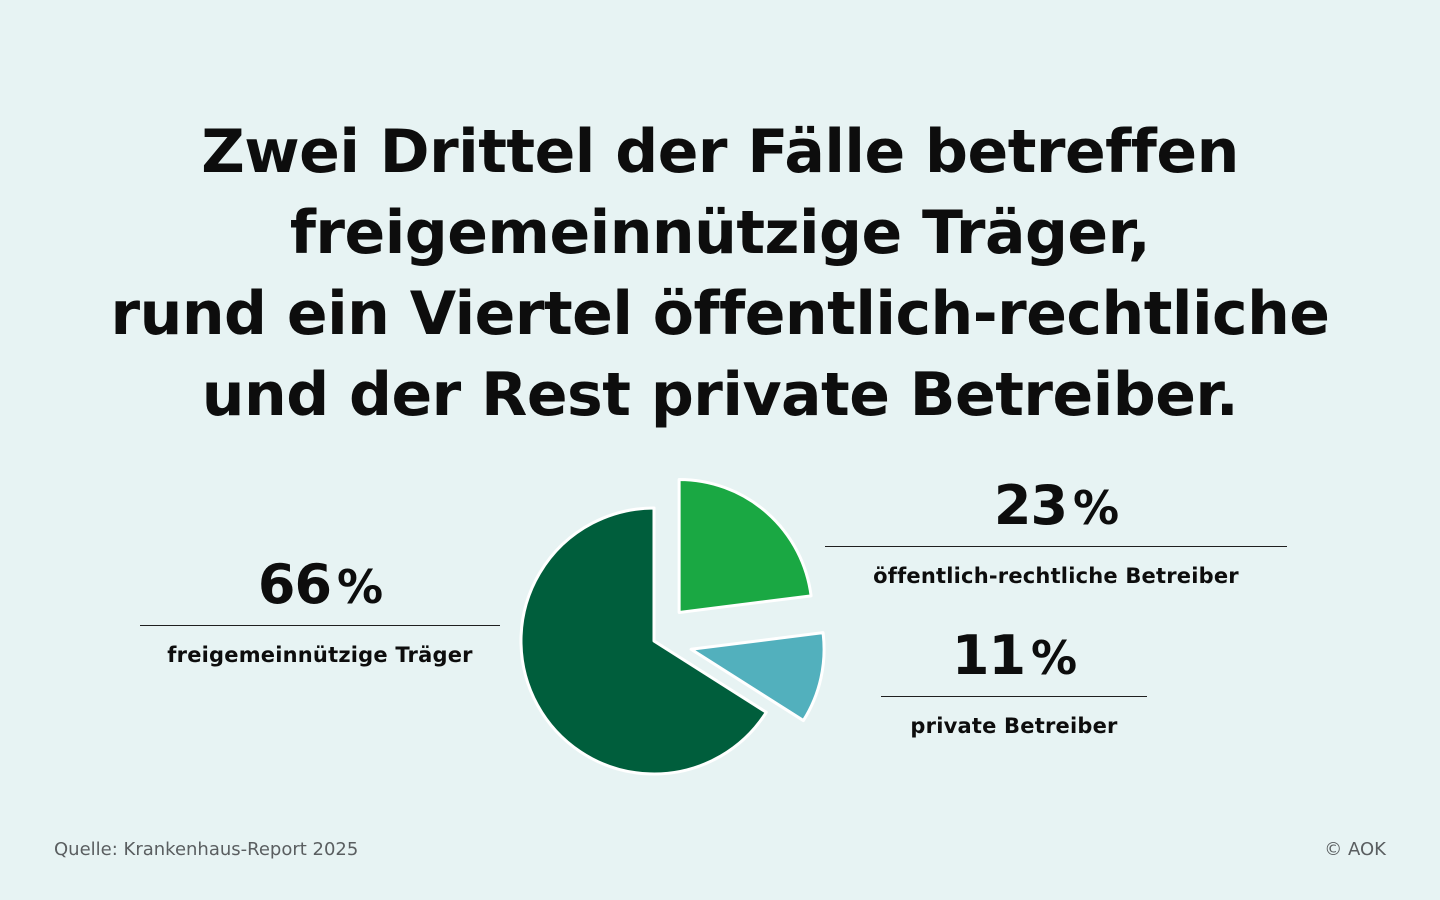 The height and width of the screenshot is (900, 1440). Describe the element at coordinates (720, 233) in the screenshot. I see `title-line-2: freigemeinnützige Träger,` at that location.